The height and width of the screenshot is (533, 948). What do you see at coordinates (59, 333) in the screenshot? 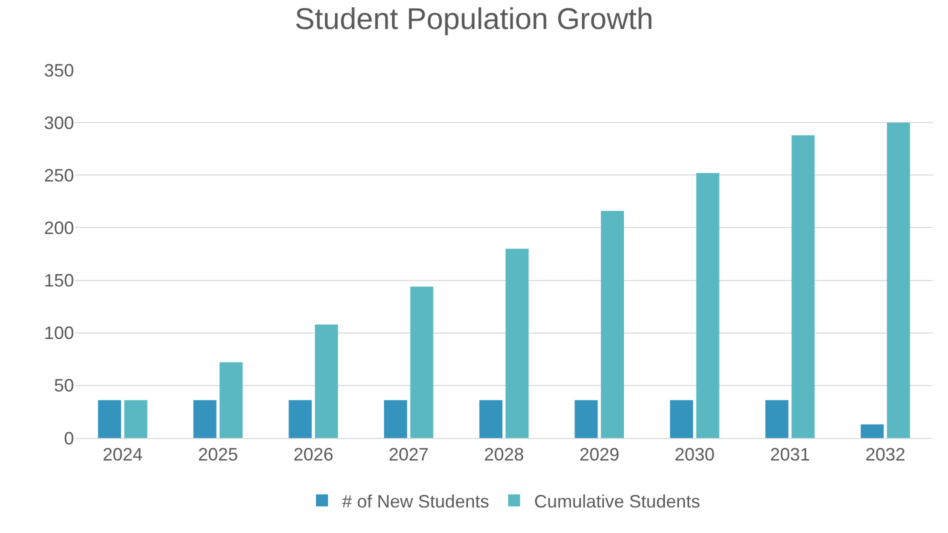
I see `y-tick-label: 100` at bounding box center [59, 333].